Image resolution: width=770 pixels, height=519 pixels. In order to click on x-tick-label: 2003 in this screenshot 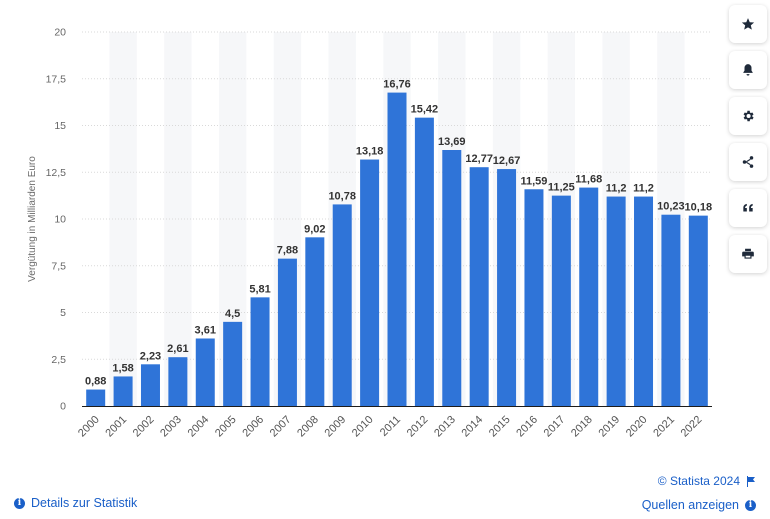, I will do `click(171, 427)`.